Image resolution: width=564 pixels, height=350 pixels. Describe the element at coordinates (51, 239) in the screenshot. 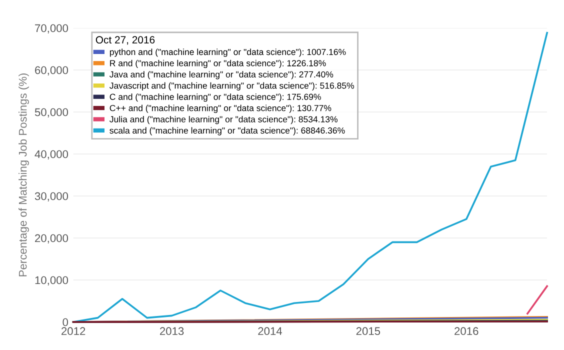

I see `y-tick-label: 20,000` at that location.